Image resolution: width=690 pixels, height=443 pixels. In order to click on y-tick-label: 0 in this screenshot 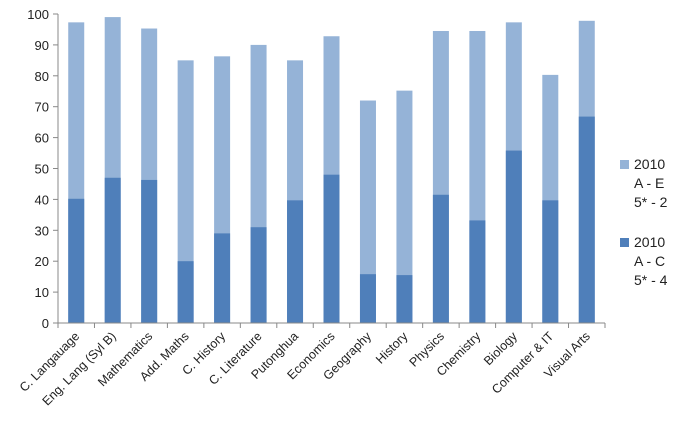, I will do `click(45, 323)`.